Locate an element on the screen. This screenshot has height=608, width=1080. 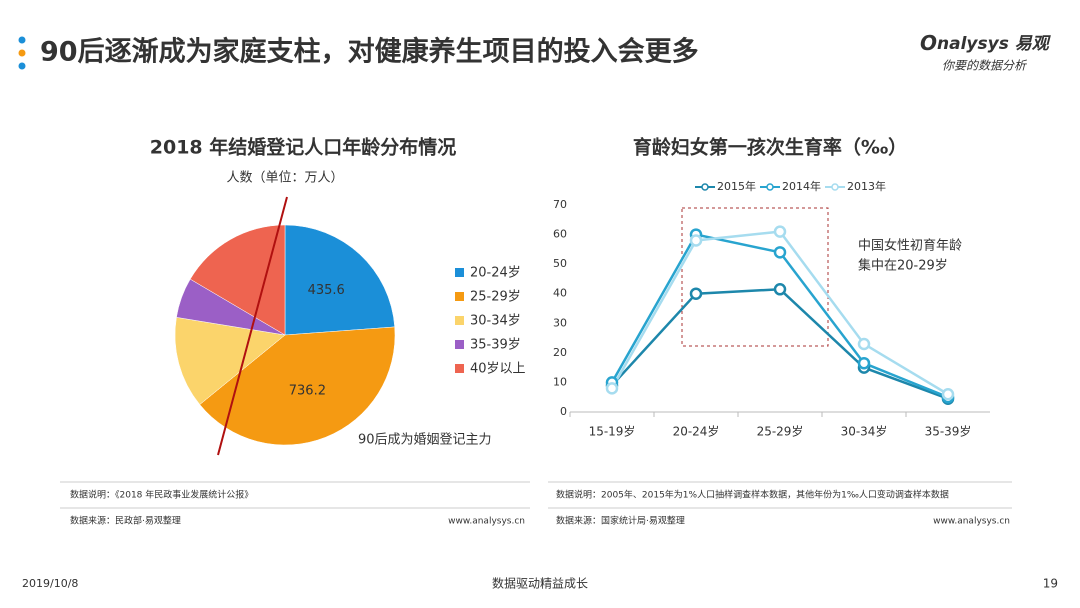
chart-title: 2018 年结婚登记人口年龄分布情况 is located at coordinates (303, 147).